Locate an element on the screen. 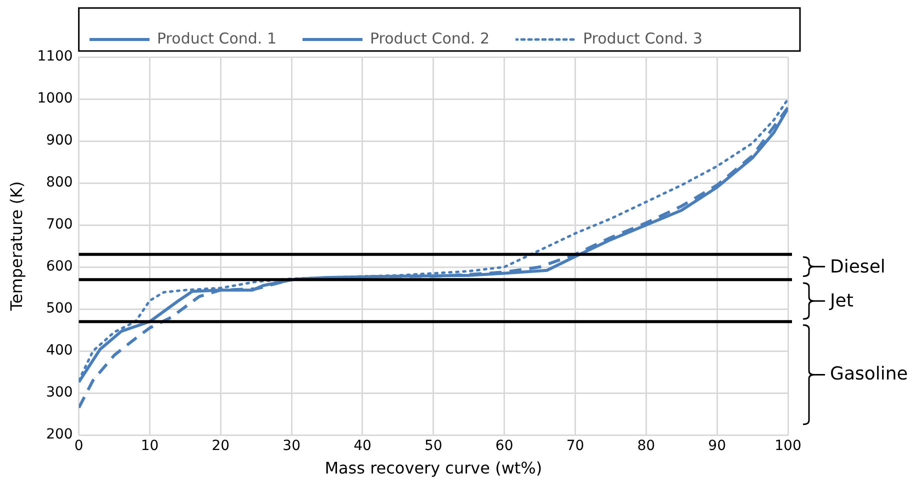 Image resolution: width=918 pixels, height=481 pixels. y-tick-label: 600 is located at coordinates (59, 266).